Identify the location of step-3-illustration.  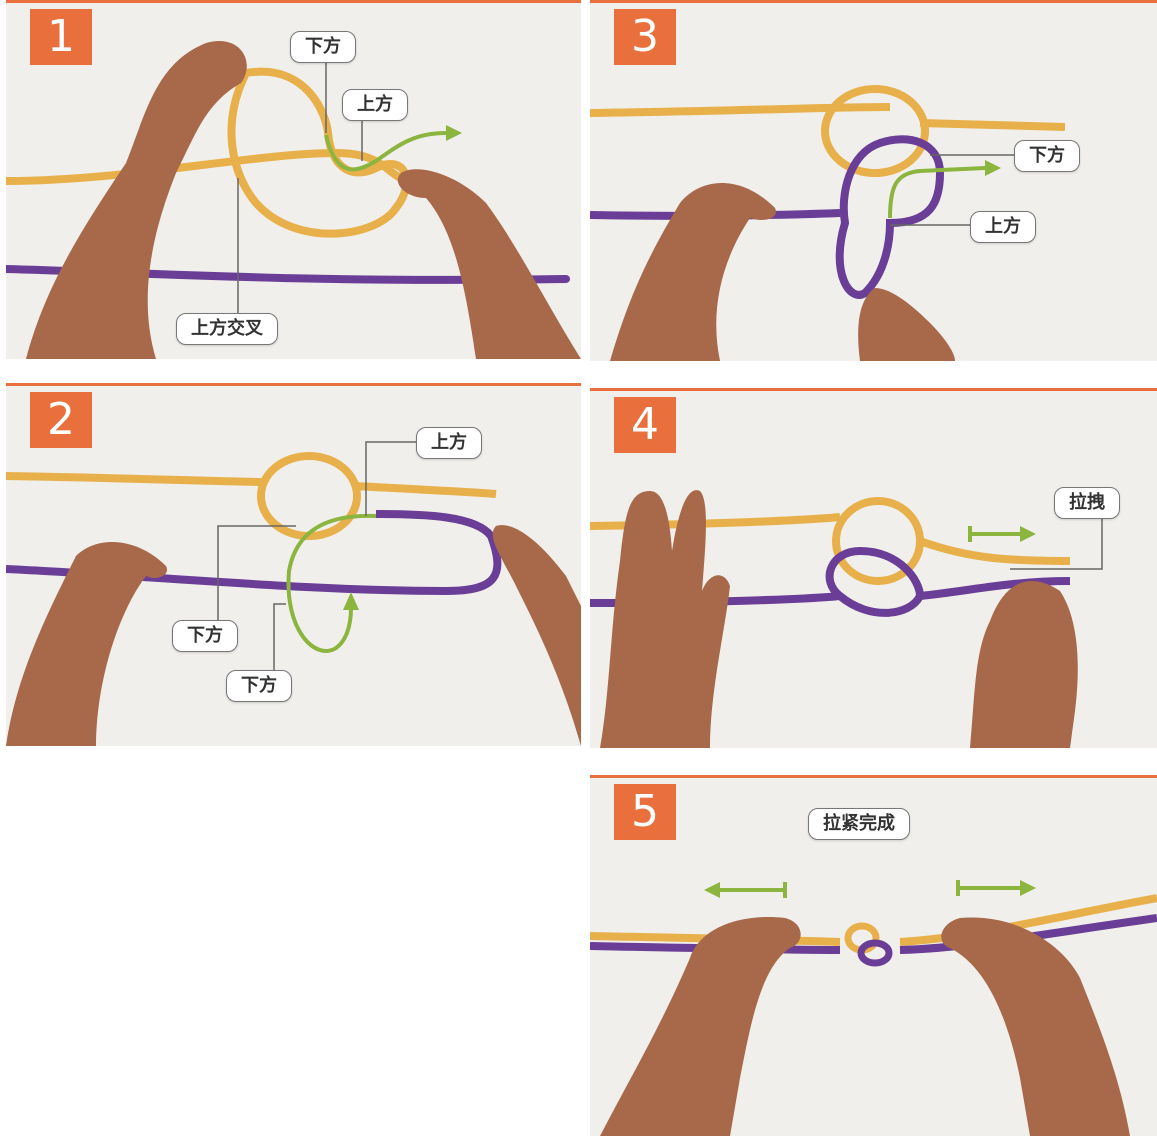
(828, 223).